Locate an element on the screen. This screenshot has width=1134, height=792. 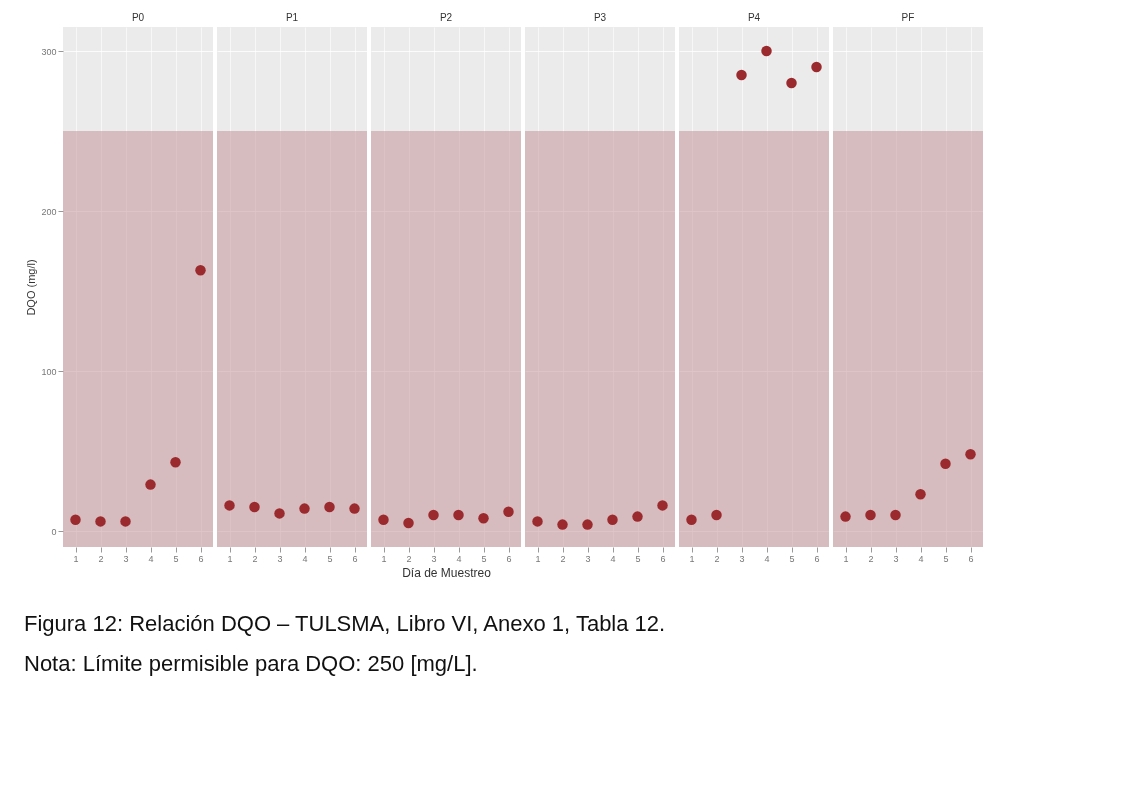
text: Figura 12: Relación DQO – TULSMA, Libro VI, Anexo 1, Tabla 12. is located at coordinates (345, 624).